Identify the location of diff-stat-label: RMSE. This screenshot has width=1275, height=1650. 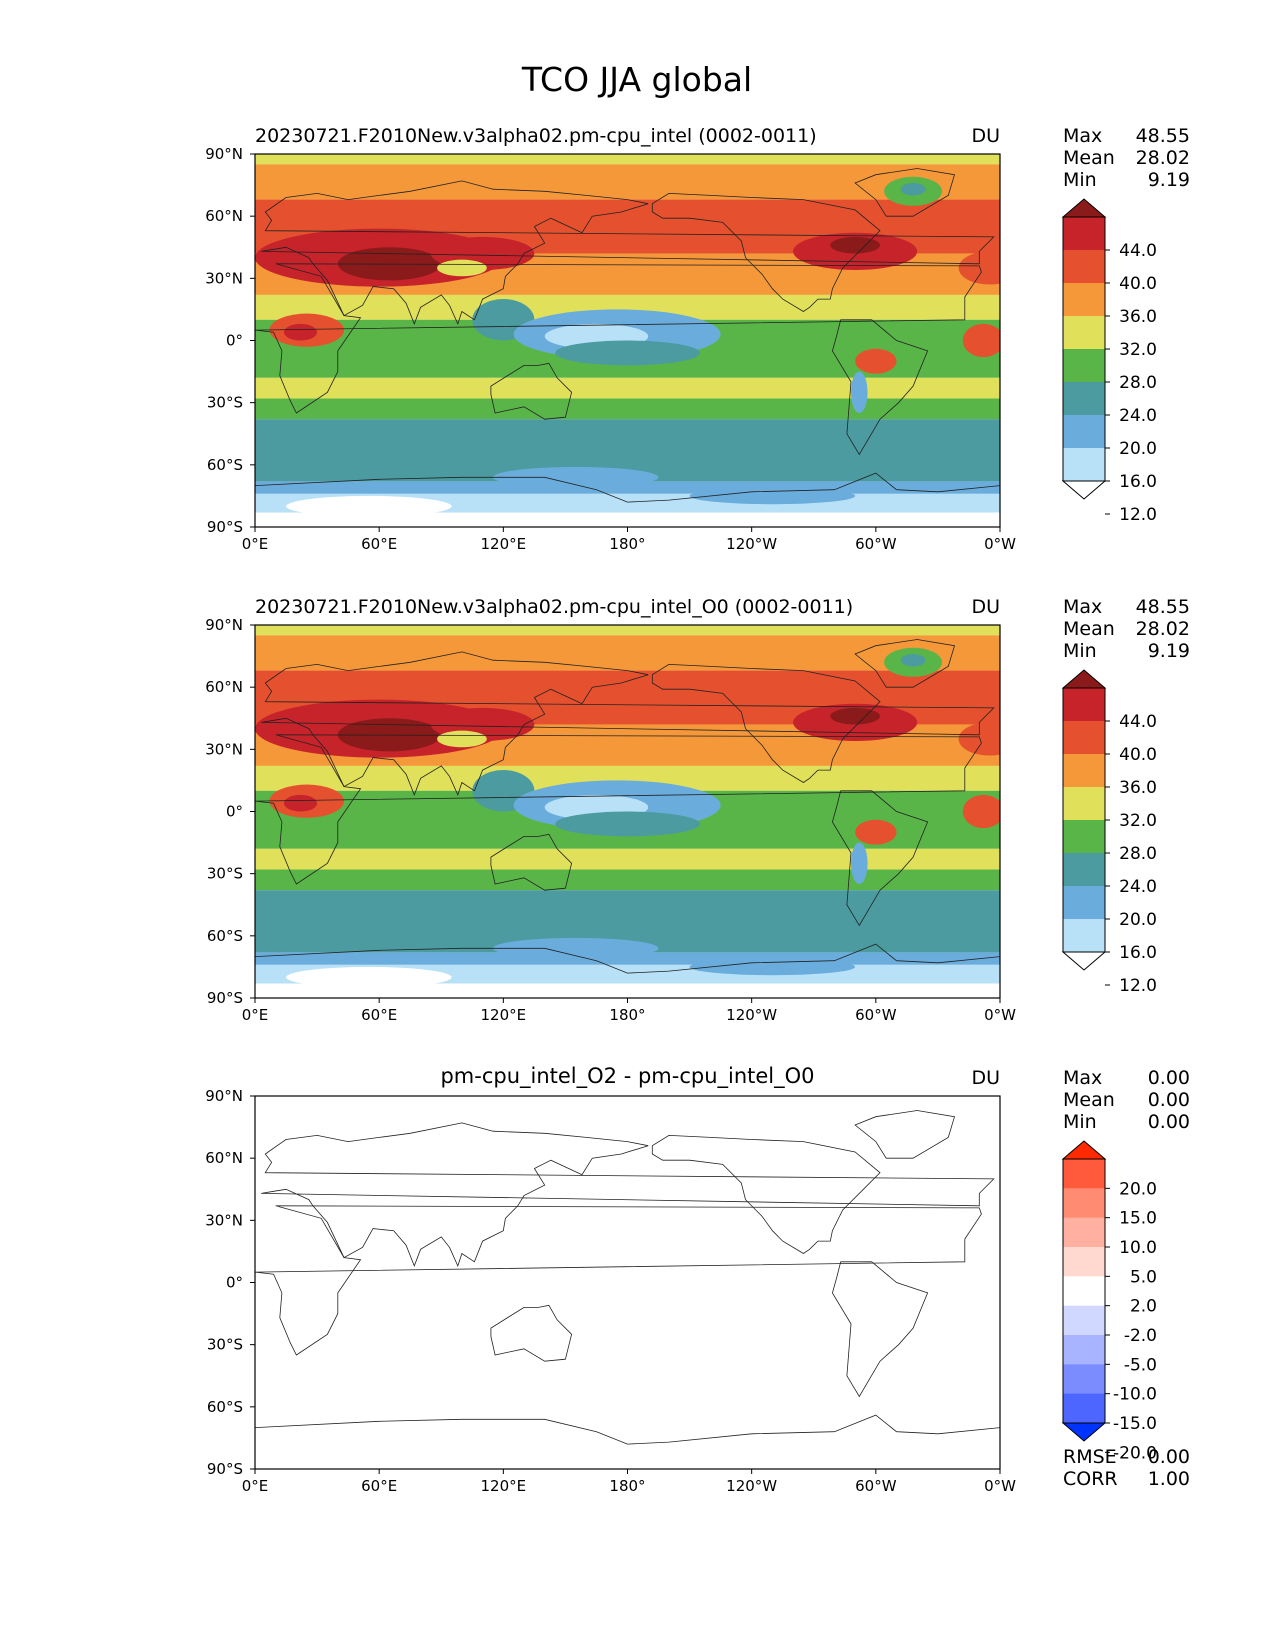
(1090, 1457).